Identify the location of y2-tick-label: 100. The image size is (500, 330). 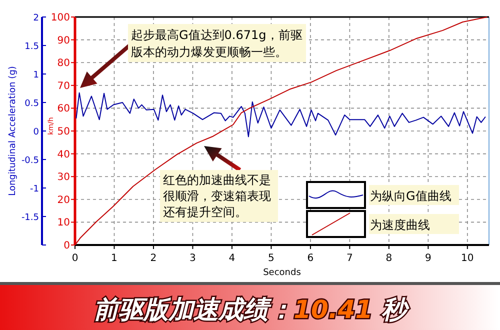
(60, 18).